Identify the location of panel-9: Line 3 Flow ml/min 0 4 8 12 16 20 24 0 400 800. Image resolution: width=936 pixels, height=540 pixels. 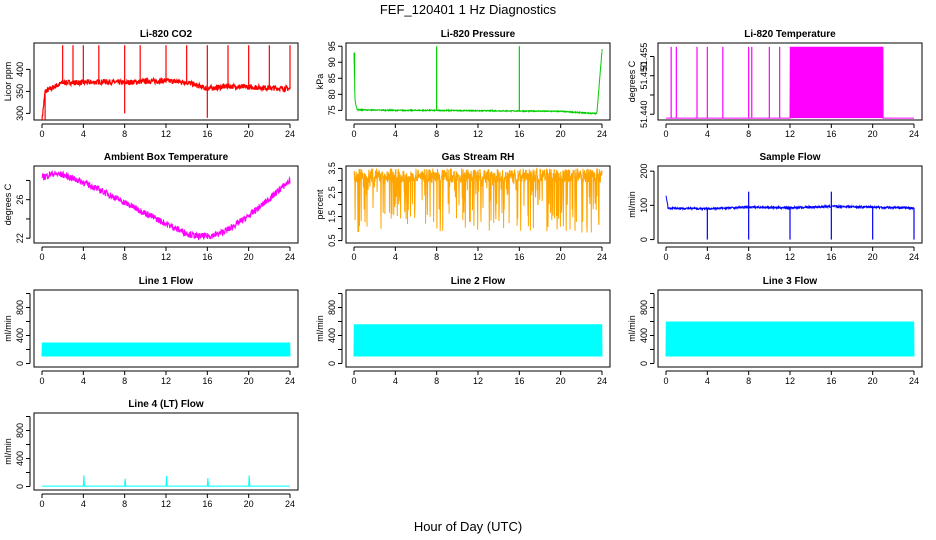
(775, 331).